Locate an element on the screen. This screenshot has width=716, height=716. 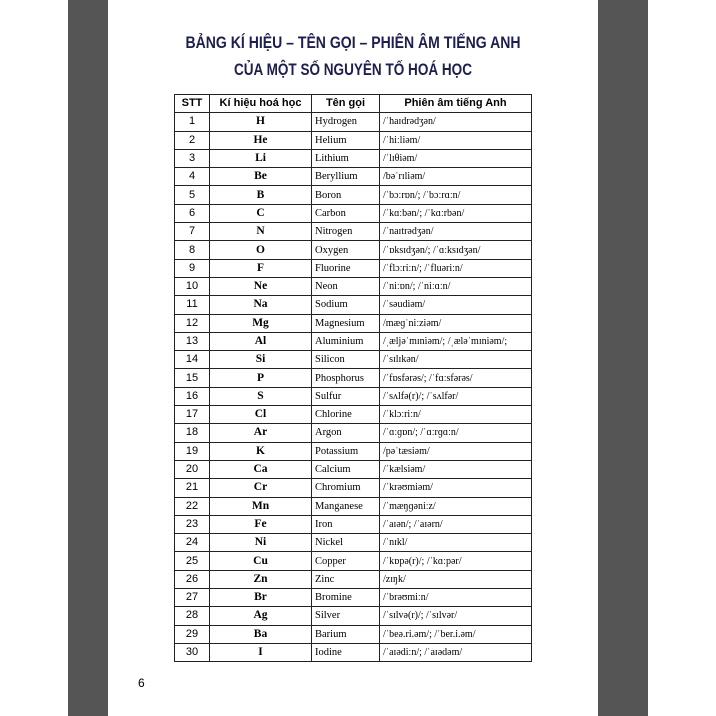
page-number: 6 is located at coordinates (141, 683).